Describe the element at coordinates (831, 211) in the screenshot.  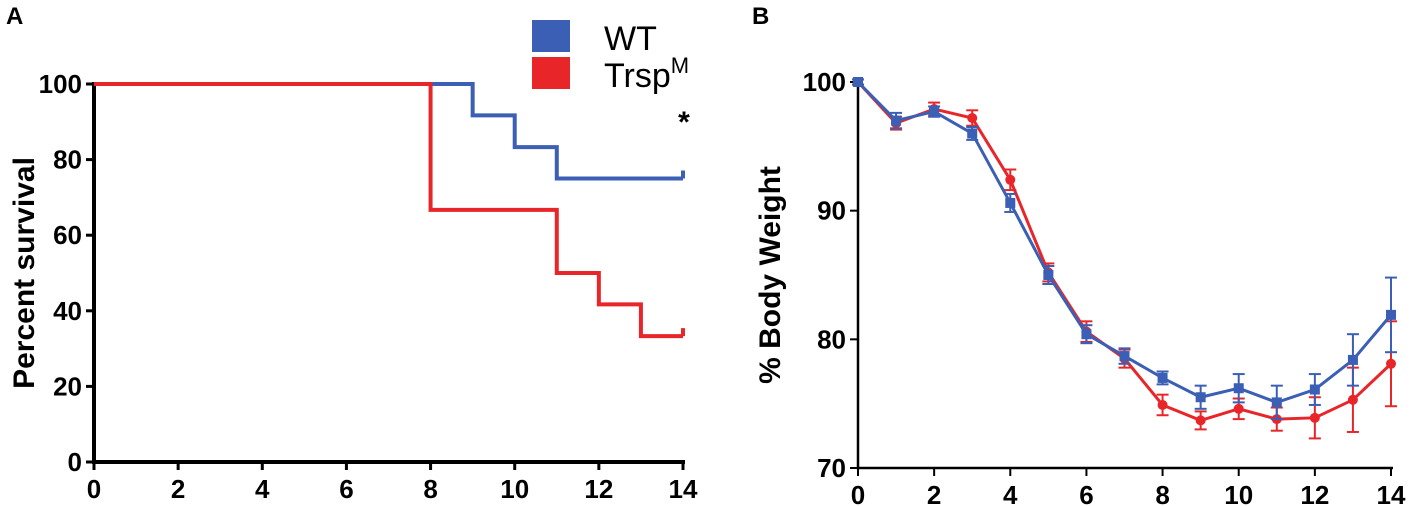
I see `y-tick-label: 90` at that location.